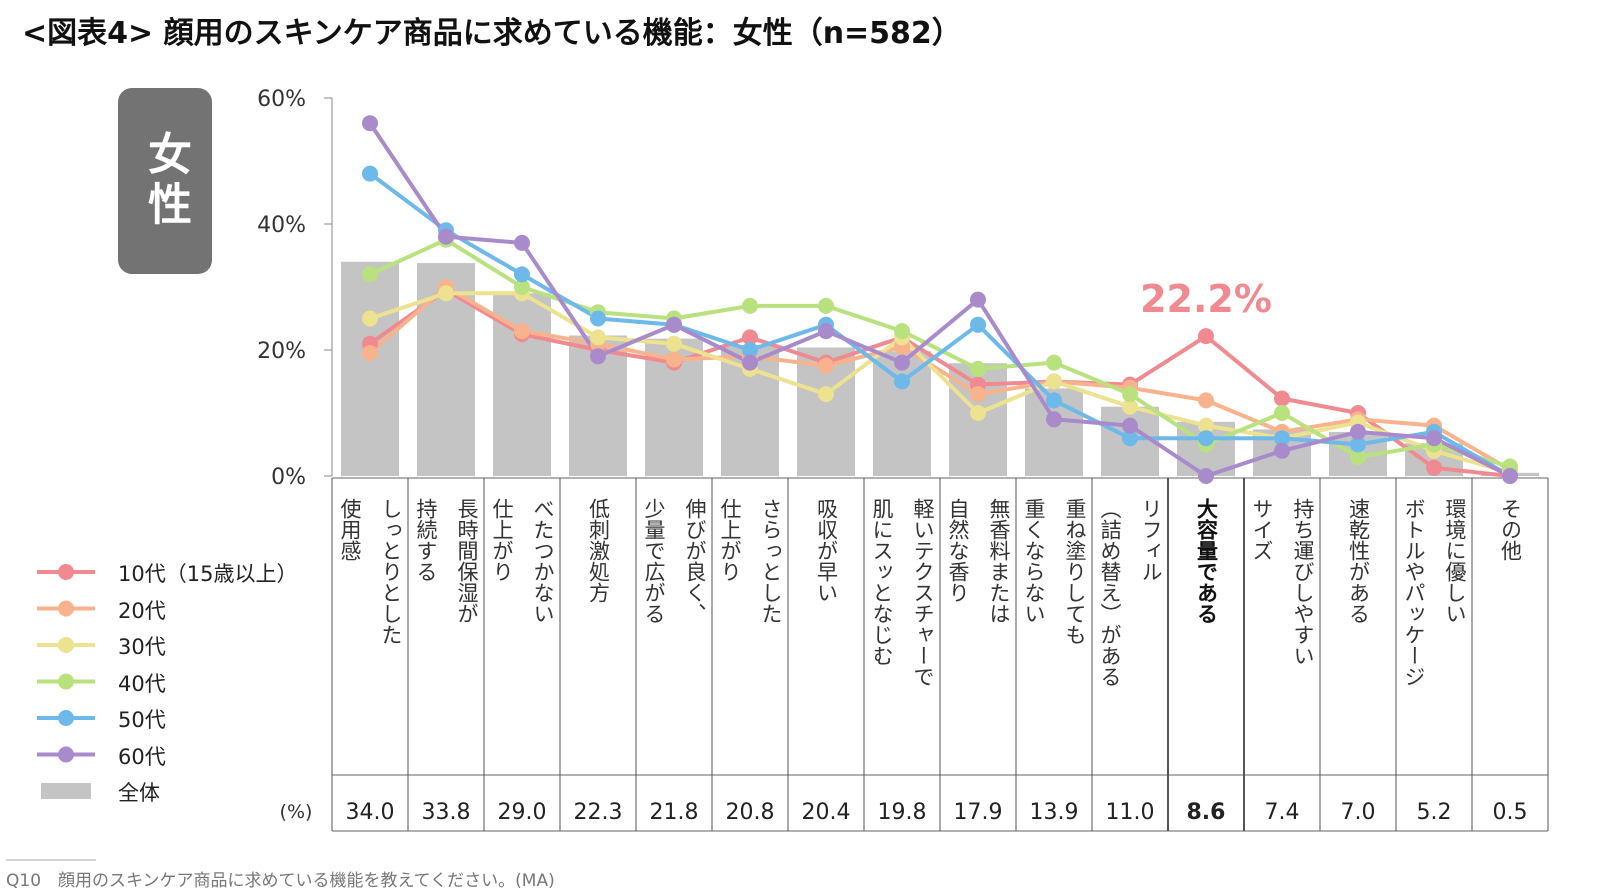 This screenshot has width=1608, height=892. What do you see at coordinates (281, 99) in the screenshot?
I see `y-tick-label: 60%` at bounding box center [281, 99].